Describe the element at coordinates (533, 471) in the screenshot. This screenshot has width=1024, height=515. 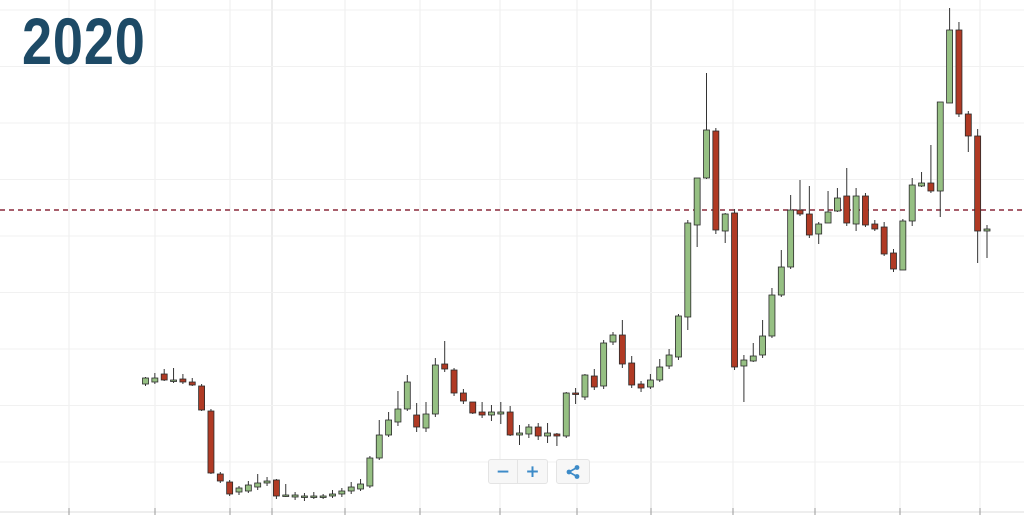
I see `zoom-in-button: +` at that location.